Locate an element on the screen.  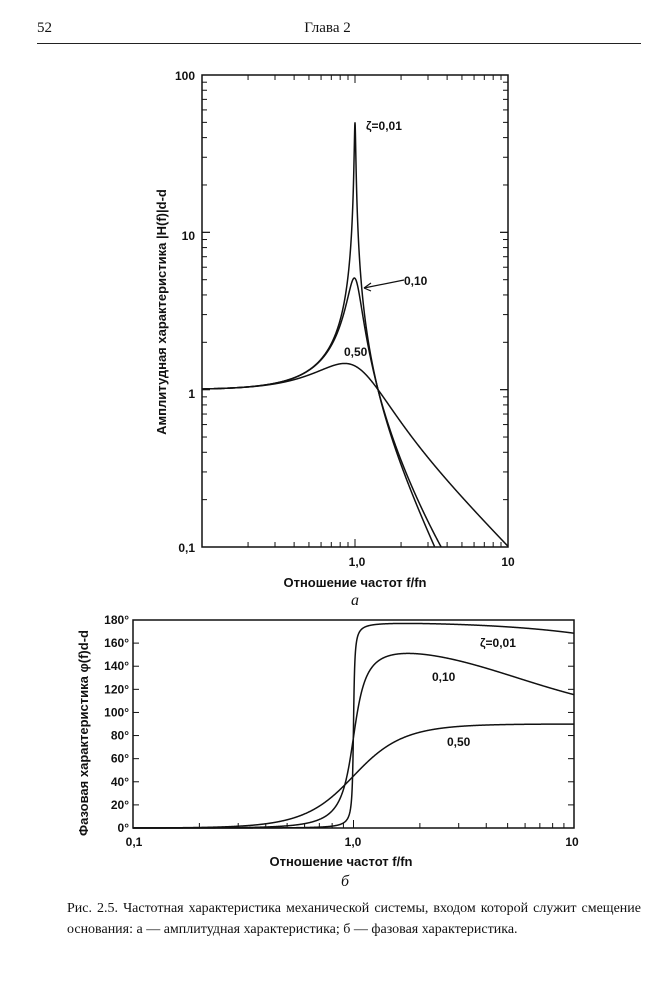
chart-b-sublabel: б is located at coordinates (345, 881).